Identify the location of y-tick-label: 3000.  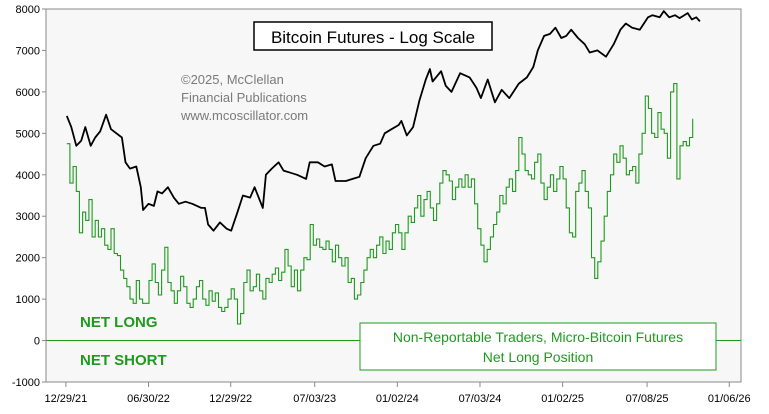
(28, 217).